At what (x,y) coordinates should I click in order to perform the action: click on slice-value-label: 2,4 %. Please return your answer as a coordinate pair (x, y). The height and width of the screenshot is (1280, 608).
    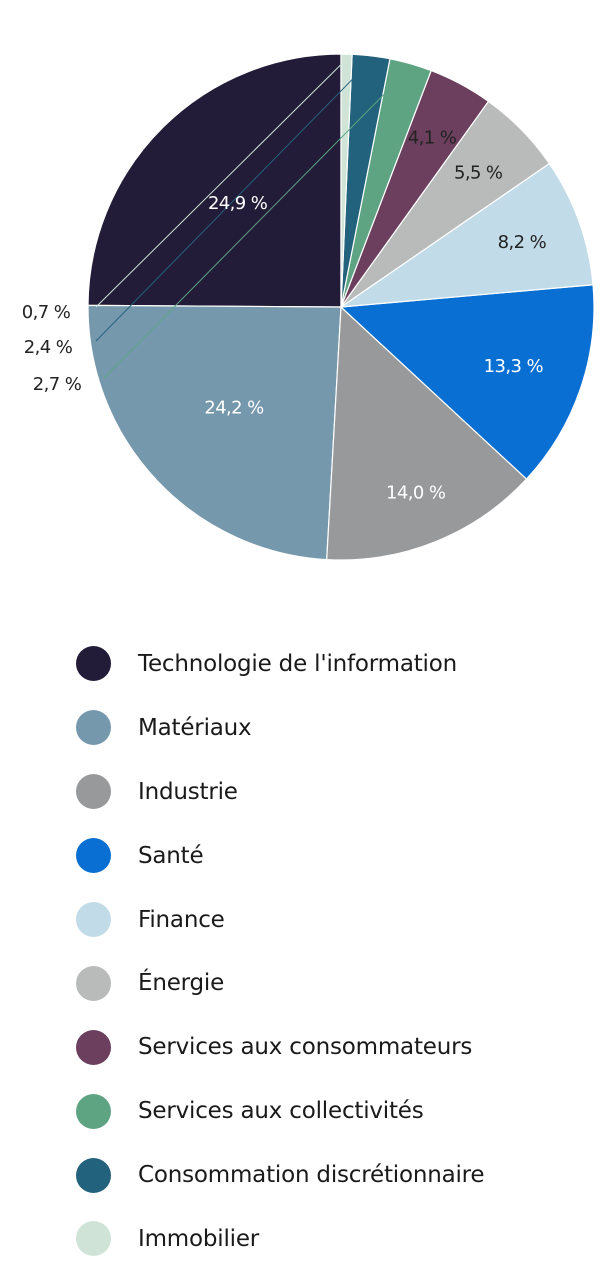
    Looking at the image, I should click on (48, 347).